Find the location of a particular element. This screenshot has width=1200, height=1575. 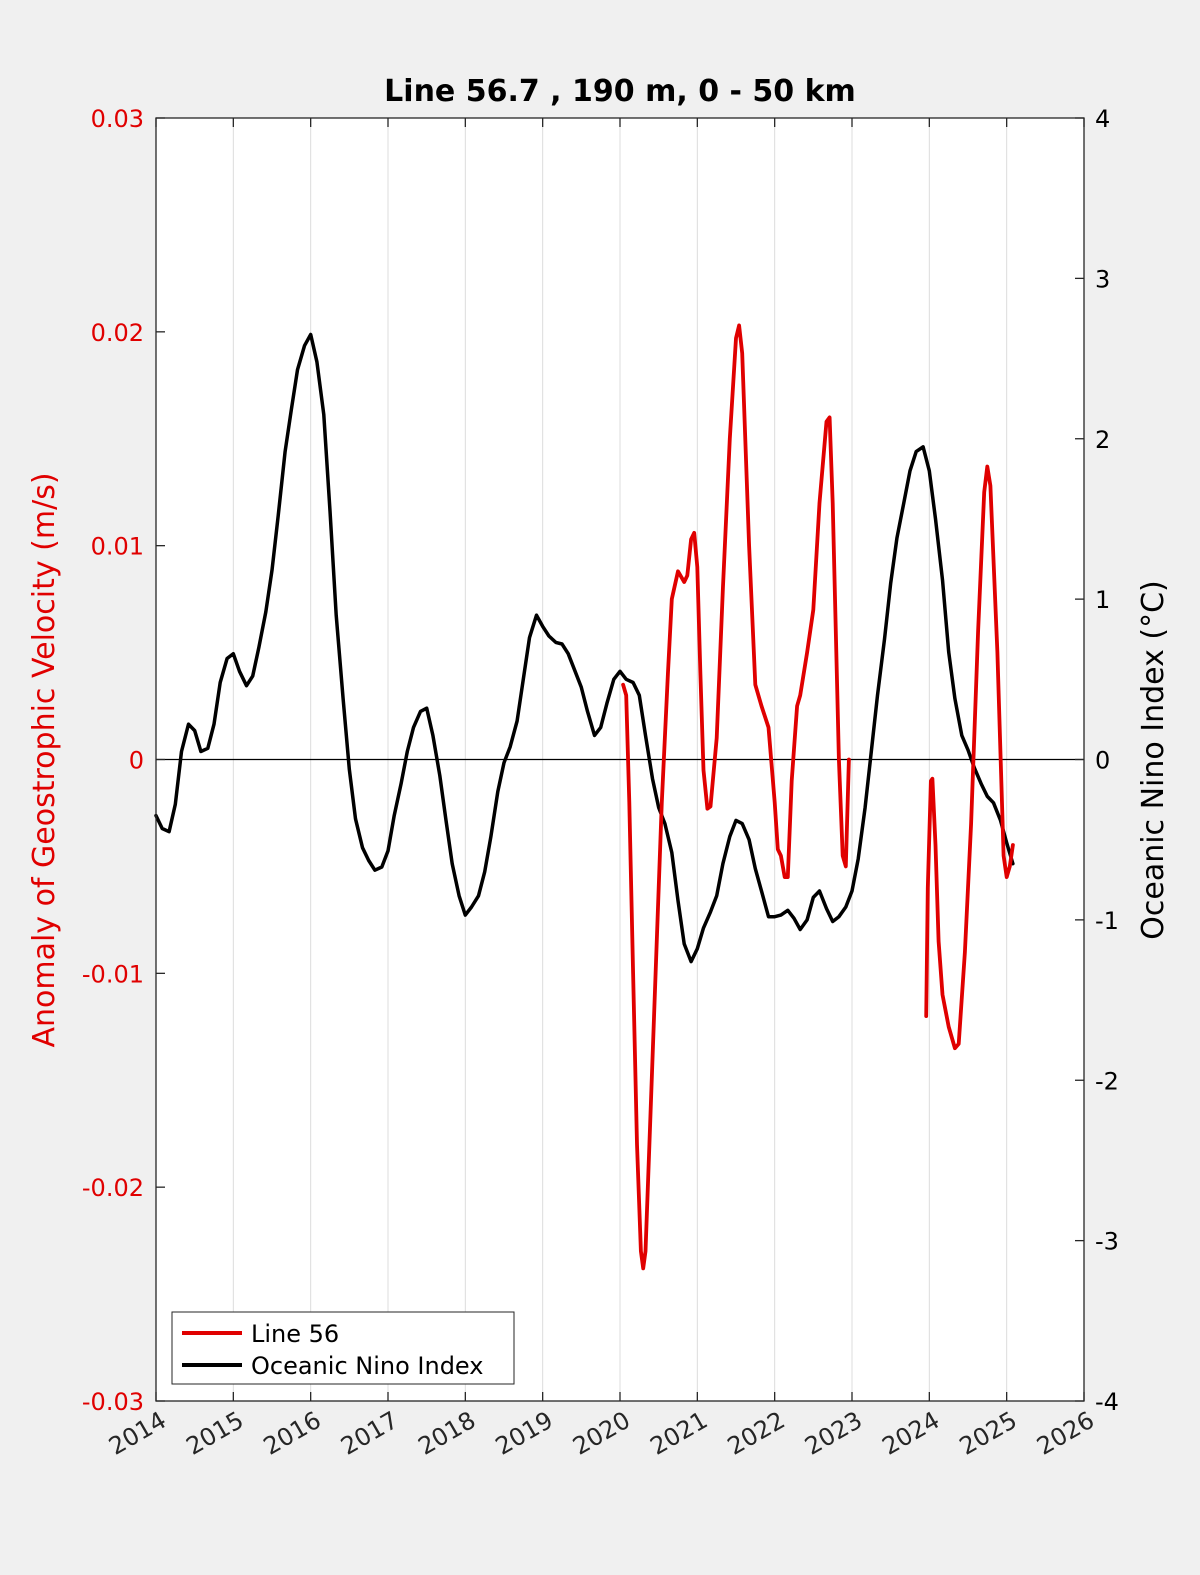

chart-title: Line 56.7 , 190 m, 0 - 50 km is located at coordinates (620, 91).